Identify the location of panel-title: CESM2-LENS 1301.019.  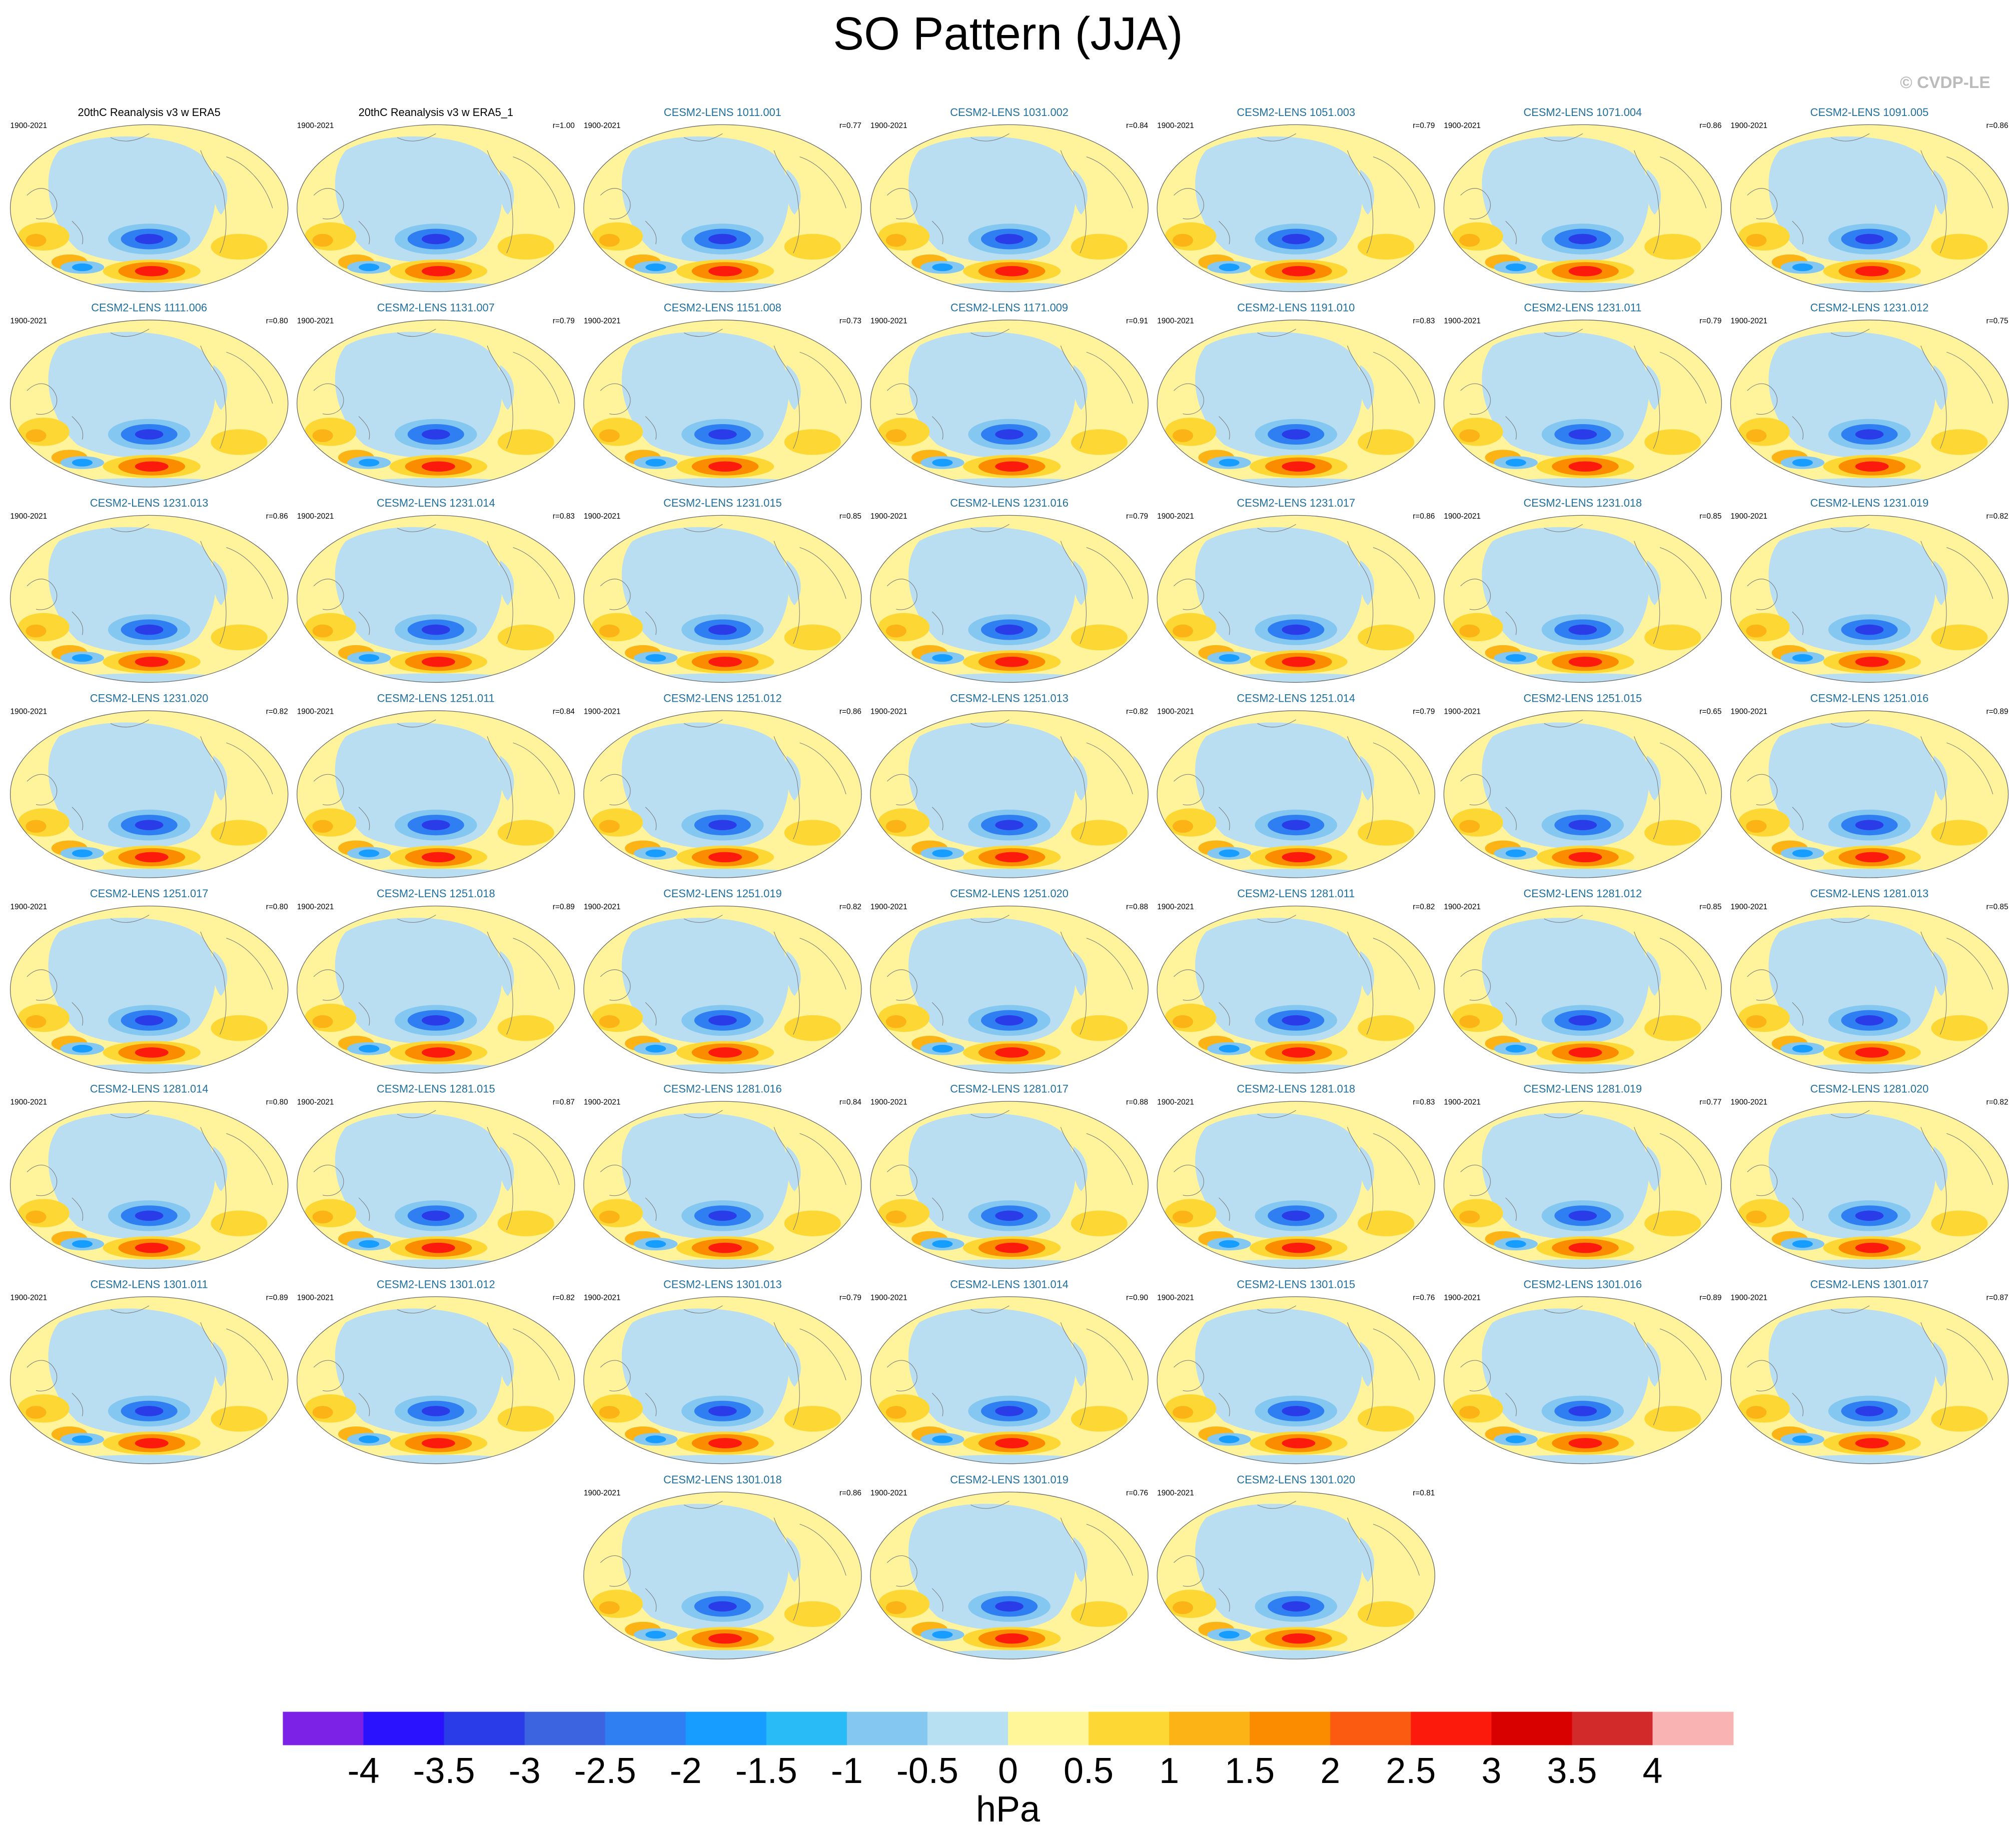
(1009, 1479).